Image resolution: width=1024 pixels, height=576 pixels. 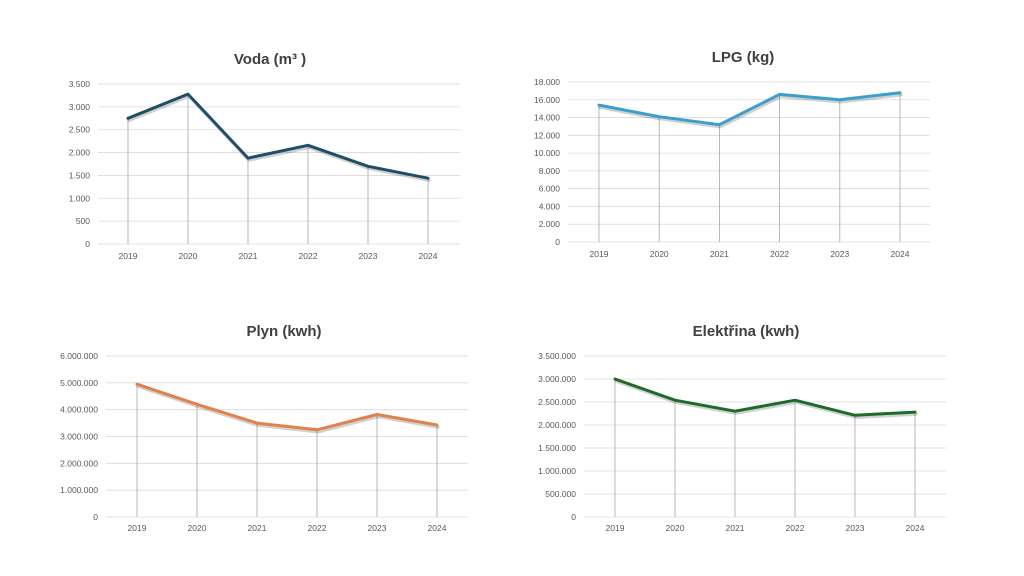 I want to click on y-tick-label: 500.000, so click(x=560, y=494).